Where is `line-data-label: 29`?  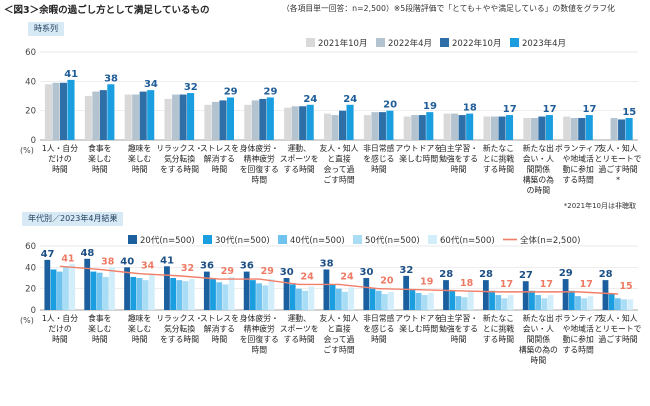
line-data-label: 29 is located at coordinates (227, 271).